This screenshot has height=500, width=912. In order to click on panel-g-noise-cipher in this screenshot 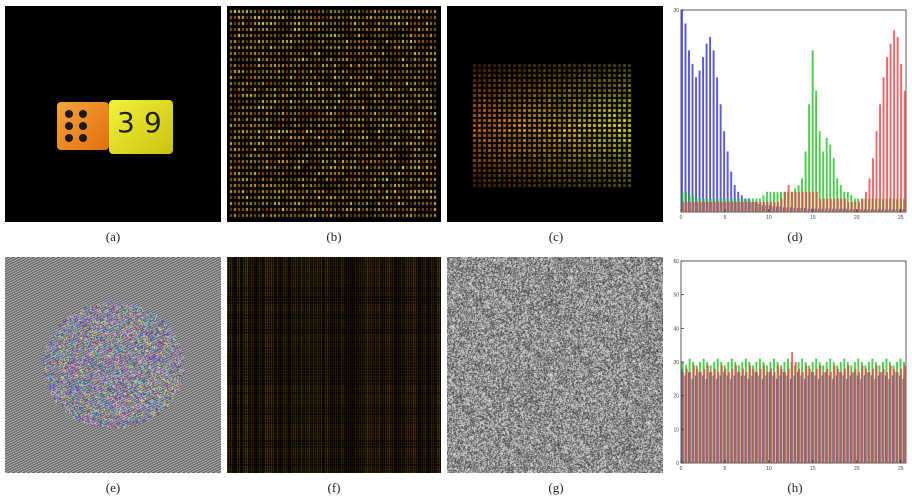, I will do `click(555, 365)`.